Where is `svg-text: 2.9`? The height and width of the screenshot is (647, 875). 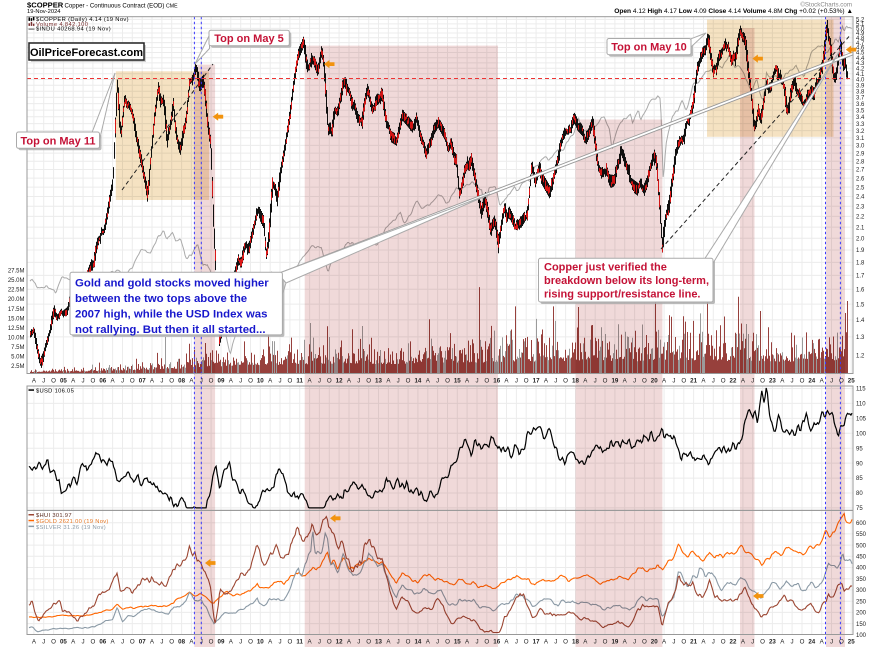
svg-text: 2.9 is located at coordinates (860, 154).